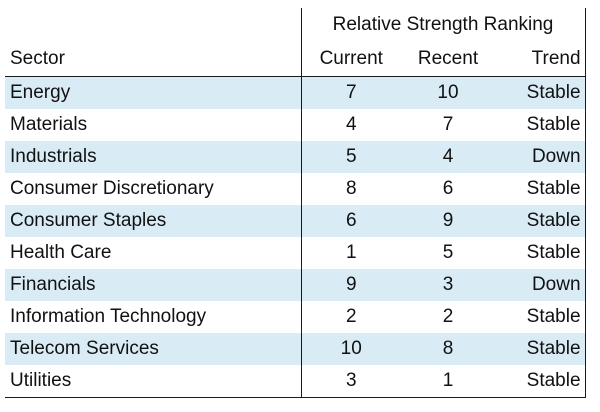  I want to click on table-row: Energy 7 10 Stable, so click(295, 92).